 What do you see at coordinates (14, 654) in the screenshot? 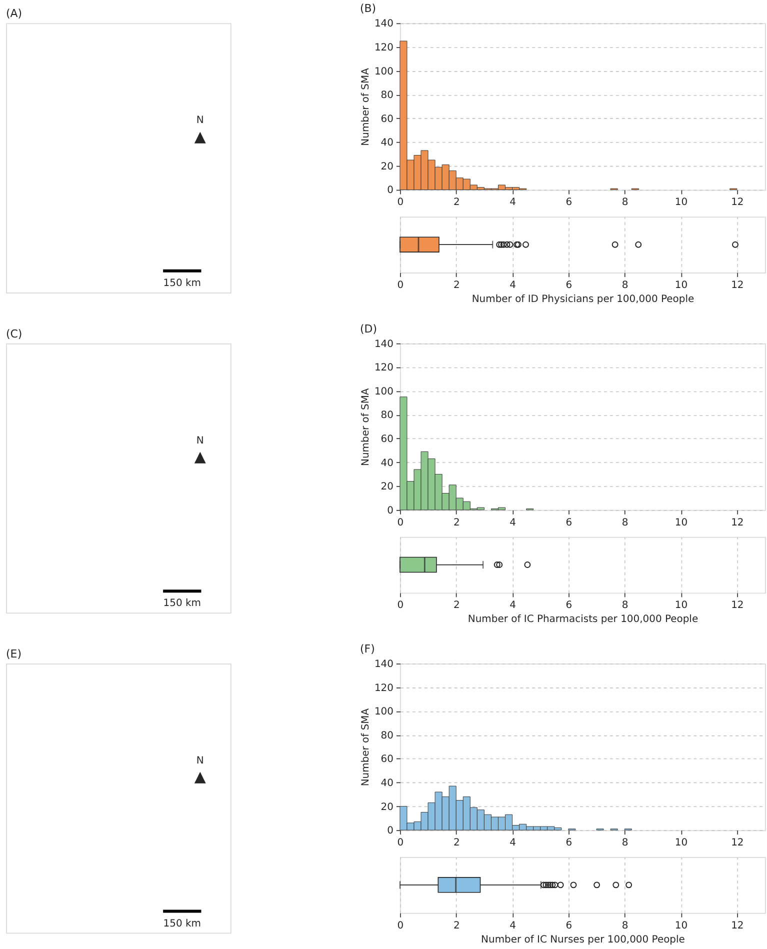
I see `text: (E)` at bounding box center [14, 654].